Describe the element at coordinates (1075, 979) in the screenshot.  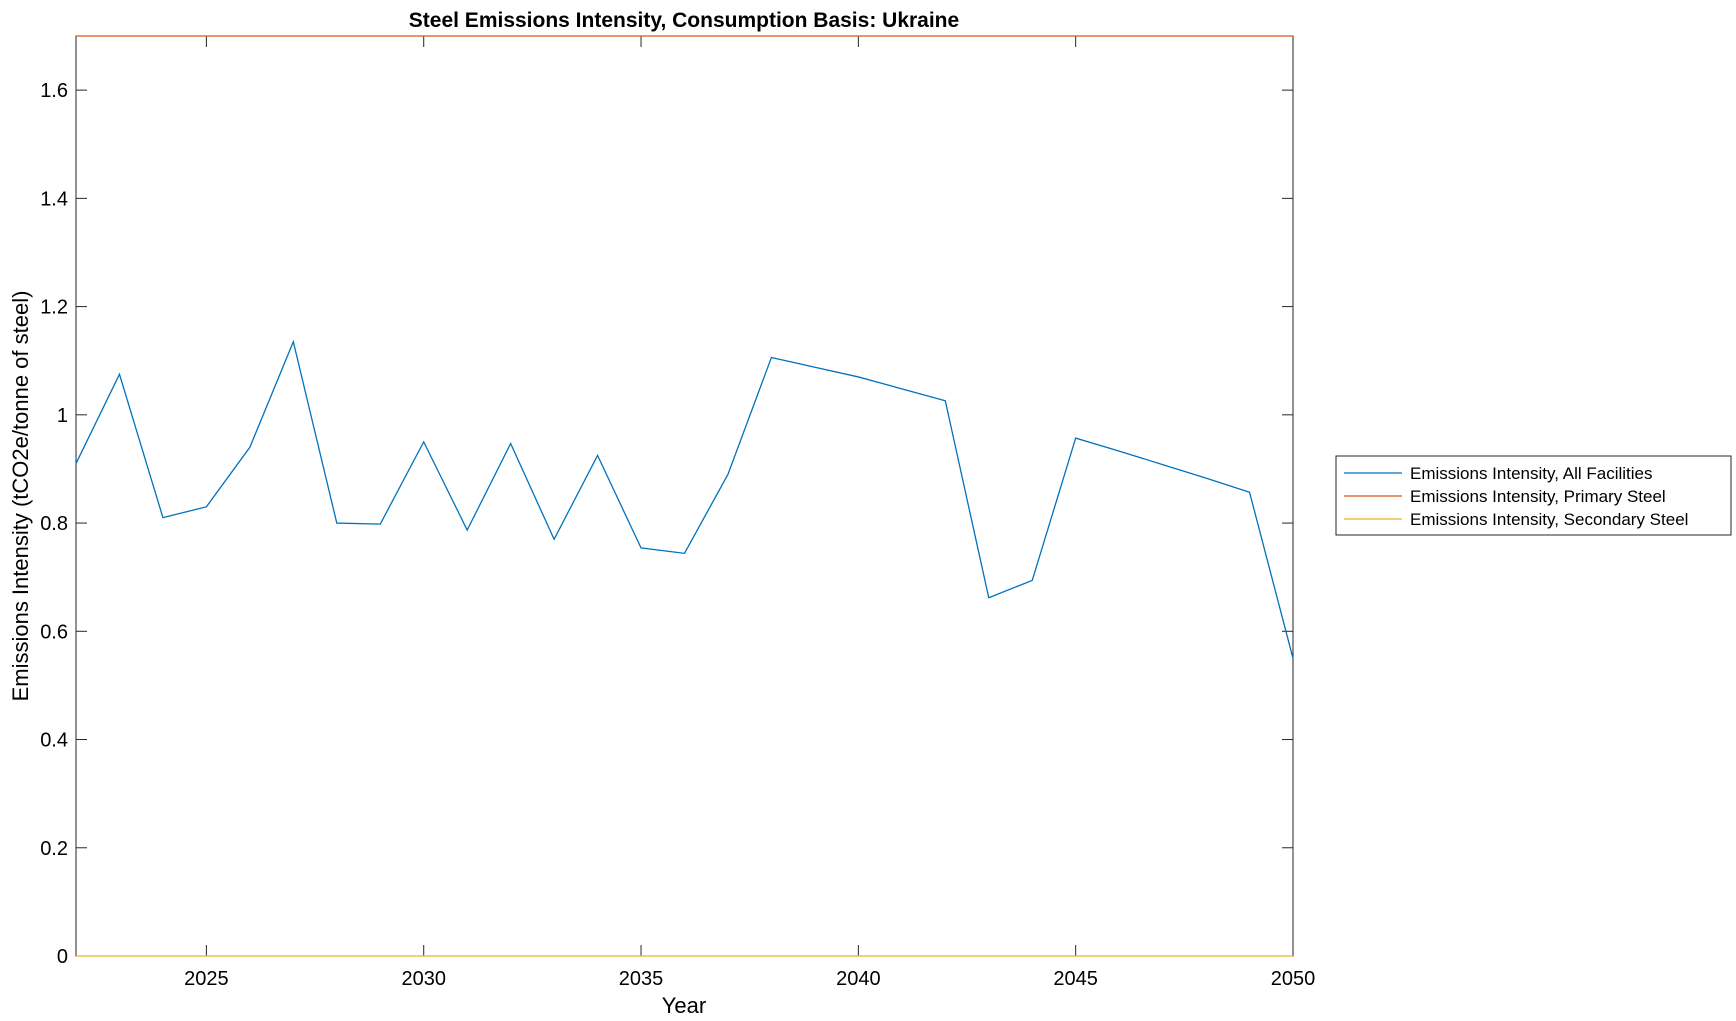
I see `x-tick-label: 2045` at that location.